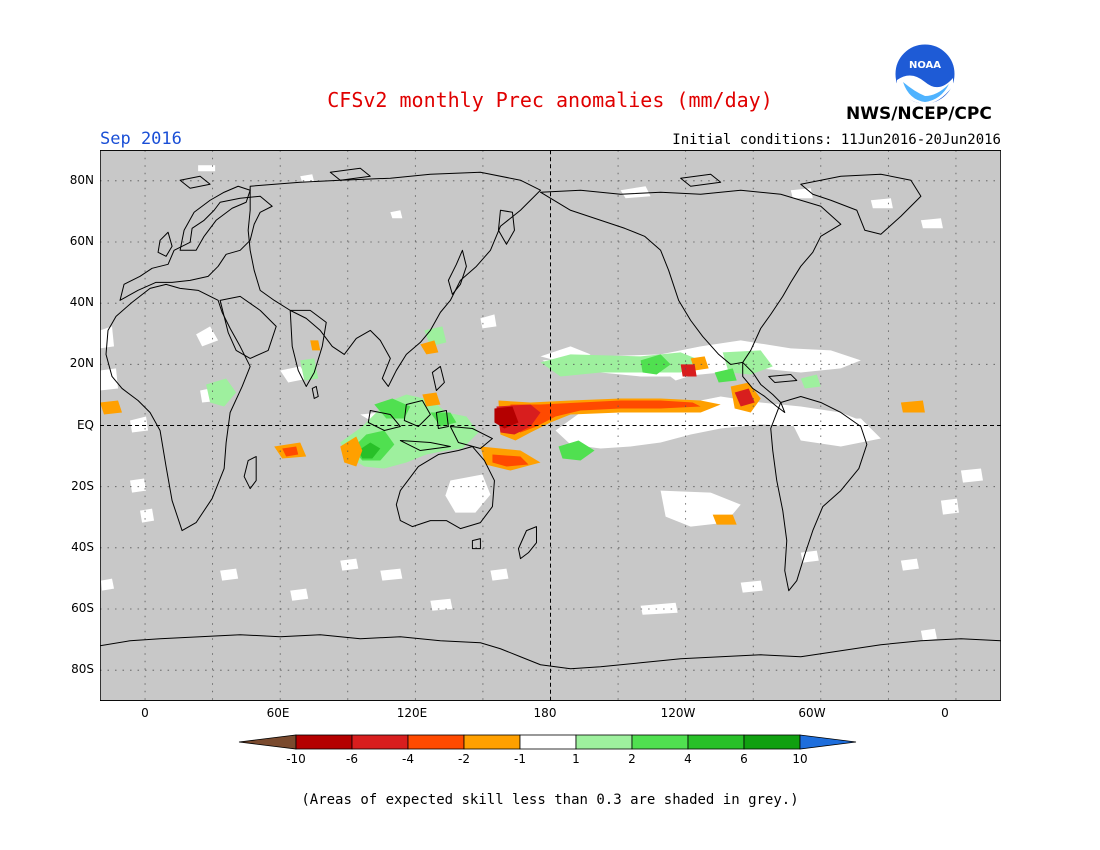 Image resolution: width=1100 pixels, height=850 pixels. What do you see at coordinates (632, 759) in the screenshot?
I see `colorbar-label: 2` at bounding box center [632, 759].